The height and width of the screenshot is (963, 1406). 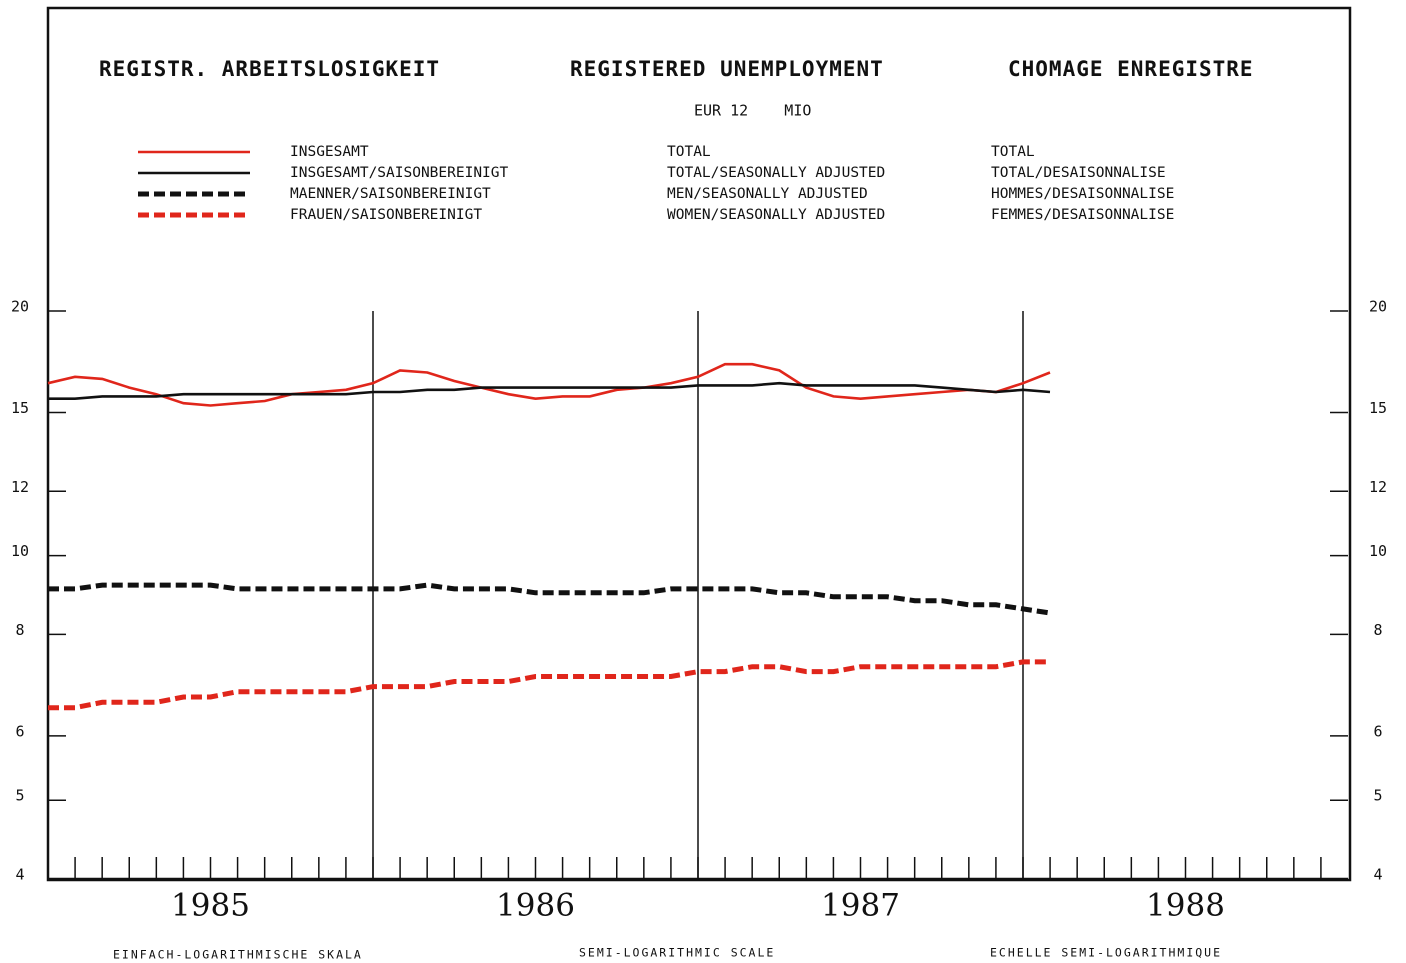 What do you see at coordinates (19, 796) in the screenshot?
I see `y-tick-label: 5` at bounding box center [19, 796].